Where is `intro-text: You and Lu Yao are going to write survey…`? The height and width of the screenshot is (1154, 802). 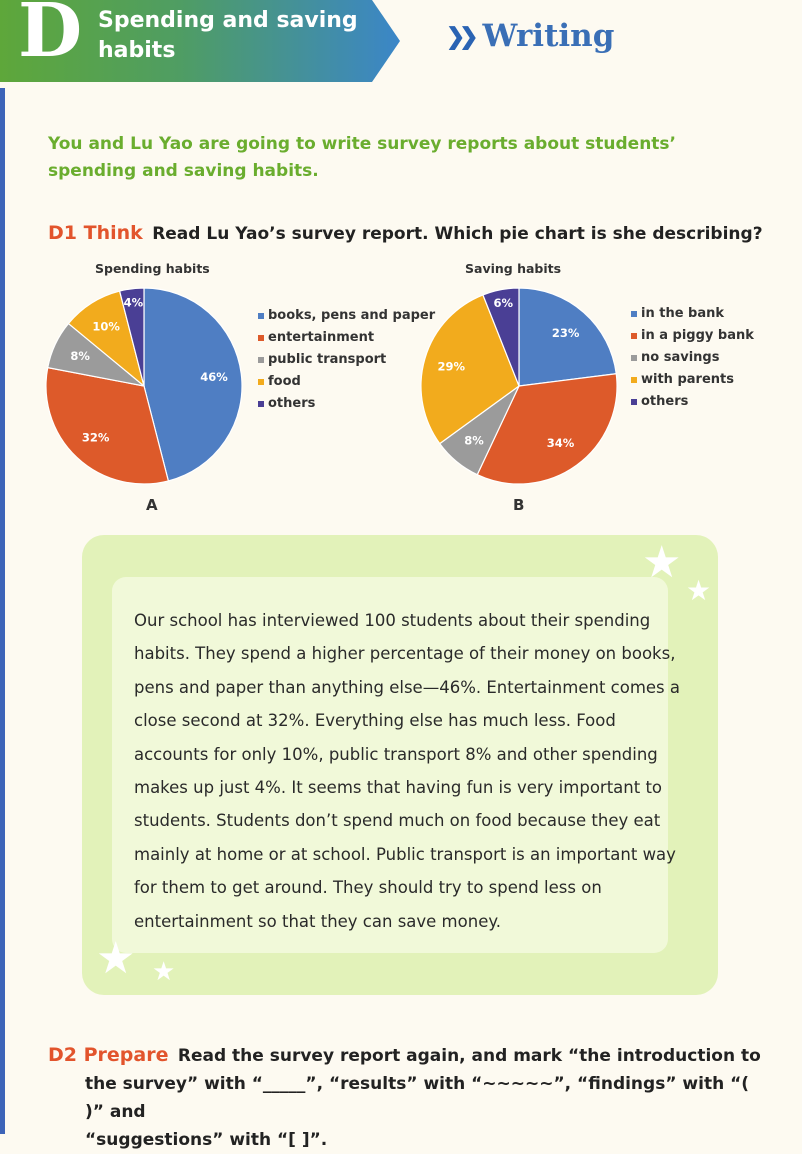
intro-text: You and Lu Yao are going to write survey… is located at coordinates (362, 157).